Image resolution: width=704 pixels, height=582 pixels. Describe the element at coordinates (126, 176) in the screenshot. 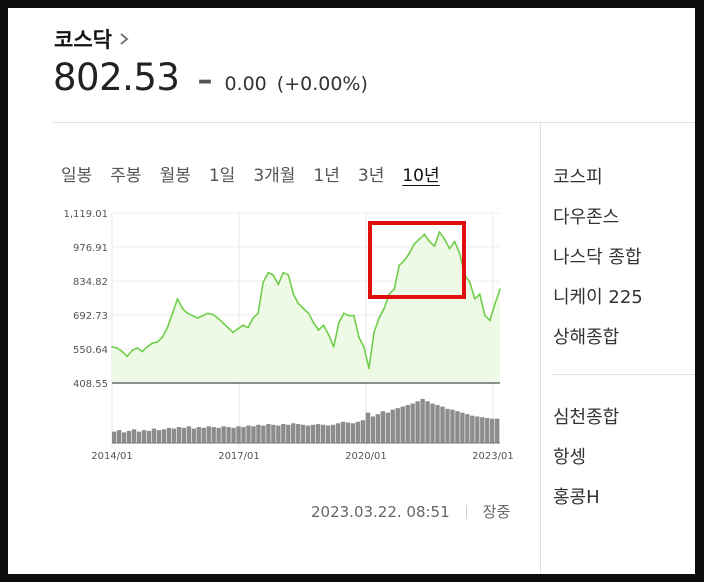

I see `tab-1: 주봉` at that location.